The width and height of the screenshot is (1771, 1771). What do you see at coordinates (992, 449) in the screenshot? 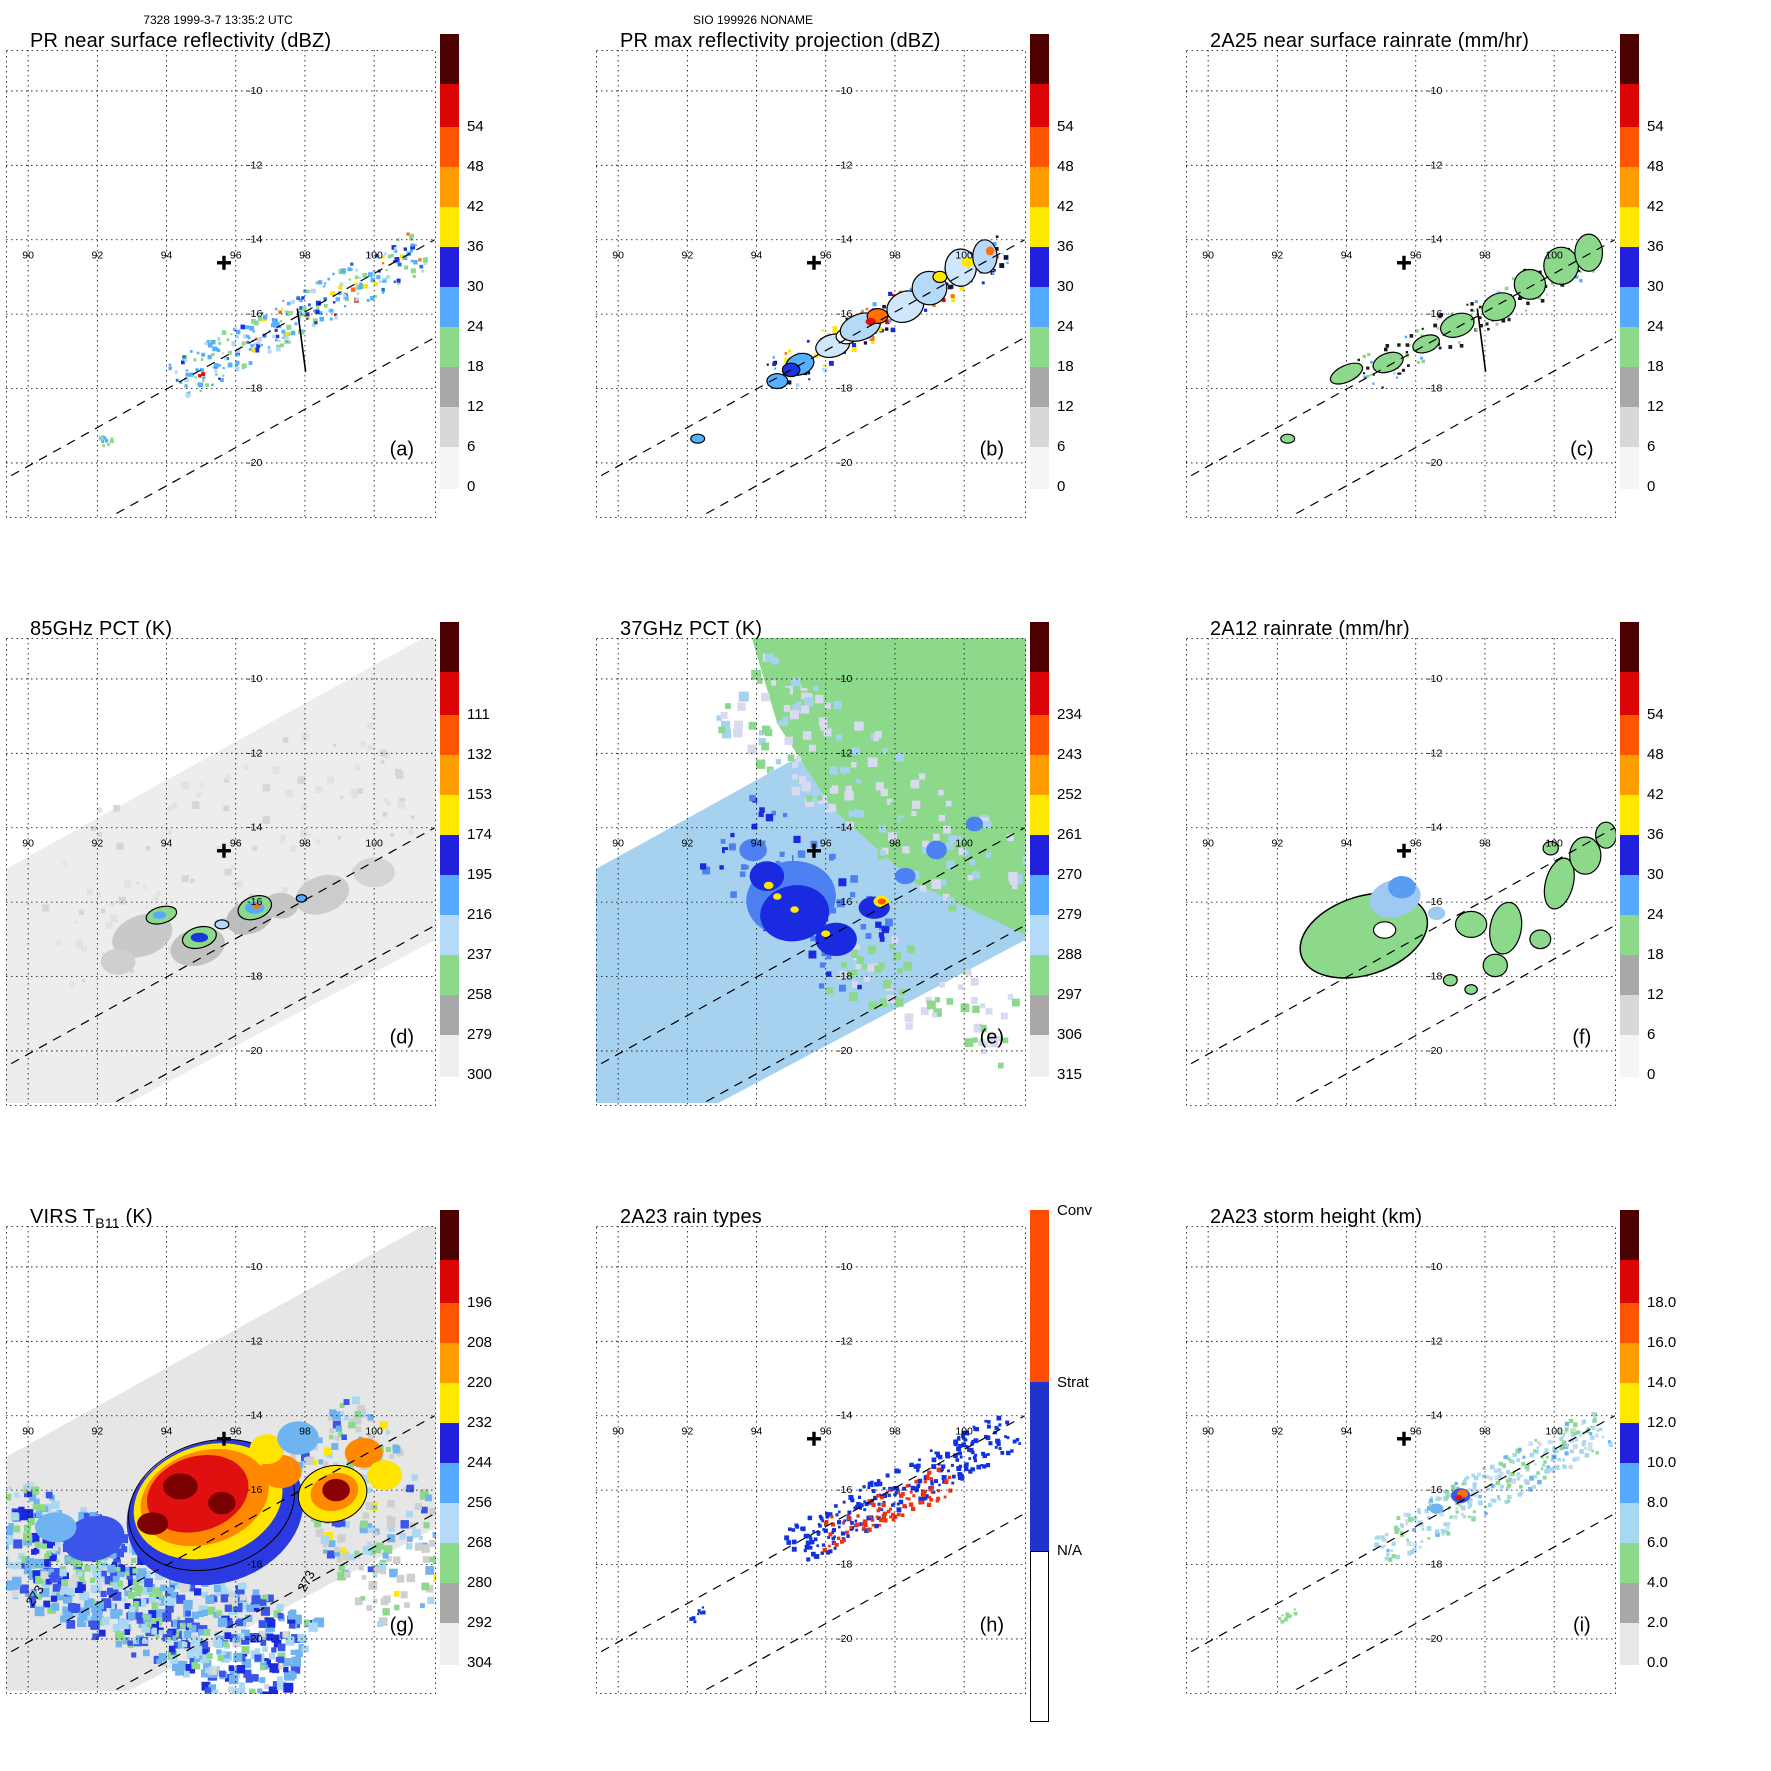
I see `panel-letter: (b)` at bounding box center [992, 449].